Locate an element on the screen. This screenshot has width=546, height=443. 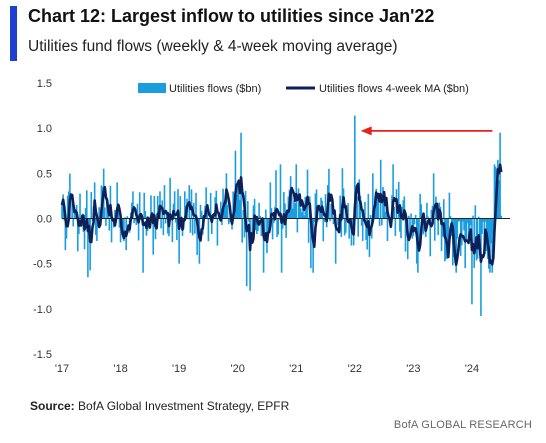
x-tick-label: '17 is located at coordinates (62, 369).